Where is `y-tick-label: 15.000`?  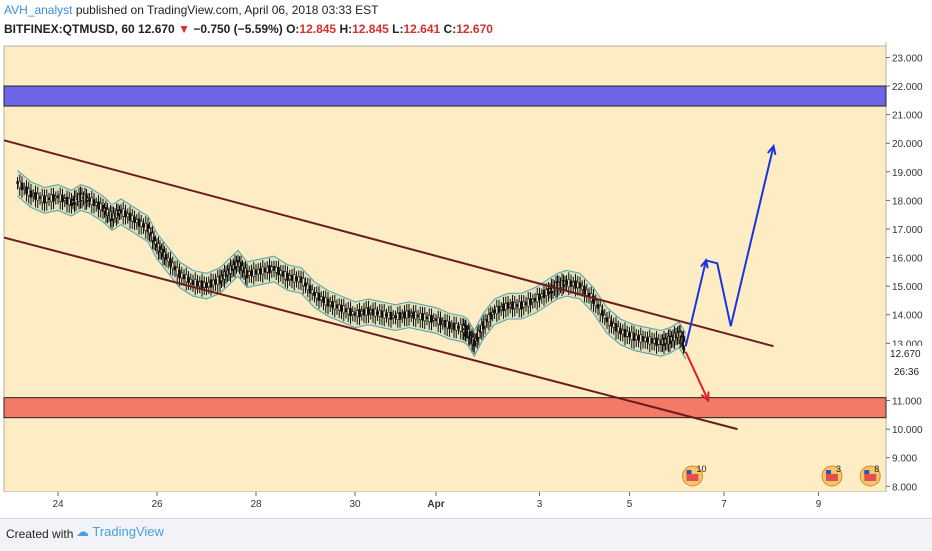 y-tick-label: 15.000 is located at coordinates (907, 287).